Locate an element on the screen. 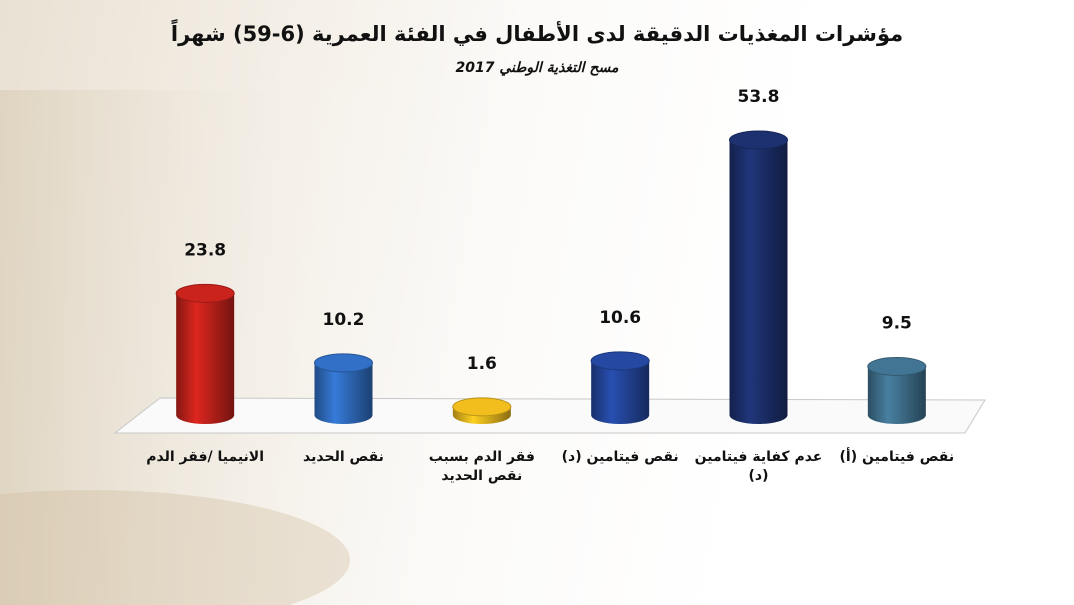 The height and width of the screenshot is (605, 1074). x-tick-label: عدم كفاية فيتامين (د) is located at coordinates (758, 466).